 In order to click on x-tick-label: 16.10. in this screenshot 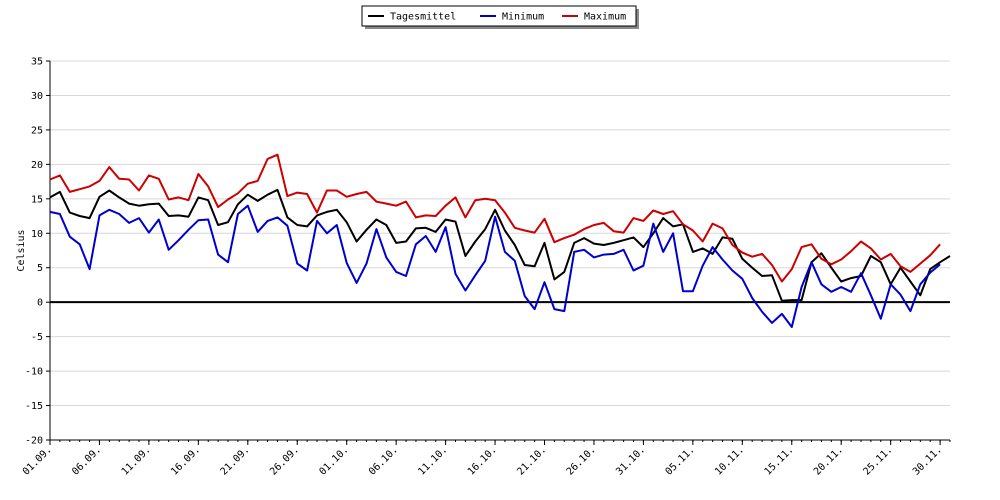, I will do `click(482, 460)`.